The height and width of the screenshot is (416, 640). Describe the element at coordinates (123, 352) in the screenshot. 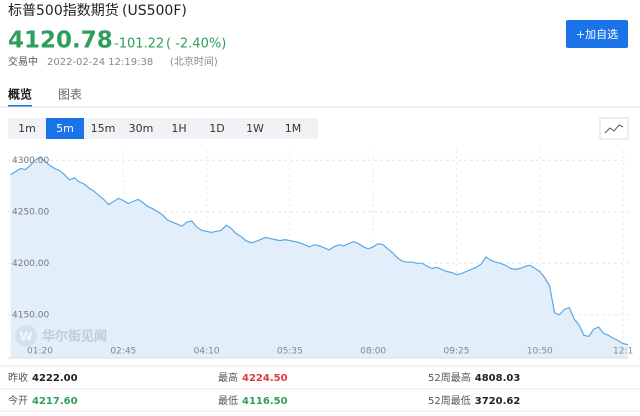

I see `x-tick-label: 02:45` at that location.